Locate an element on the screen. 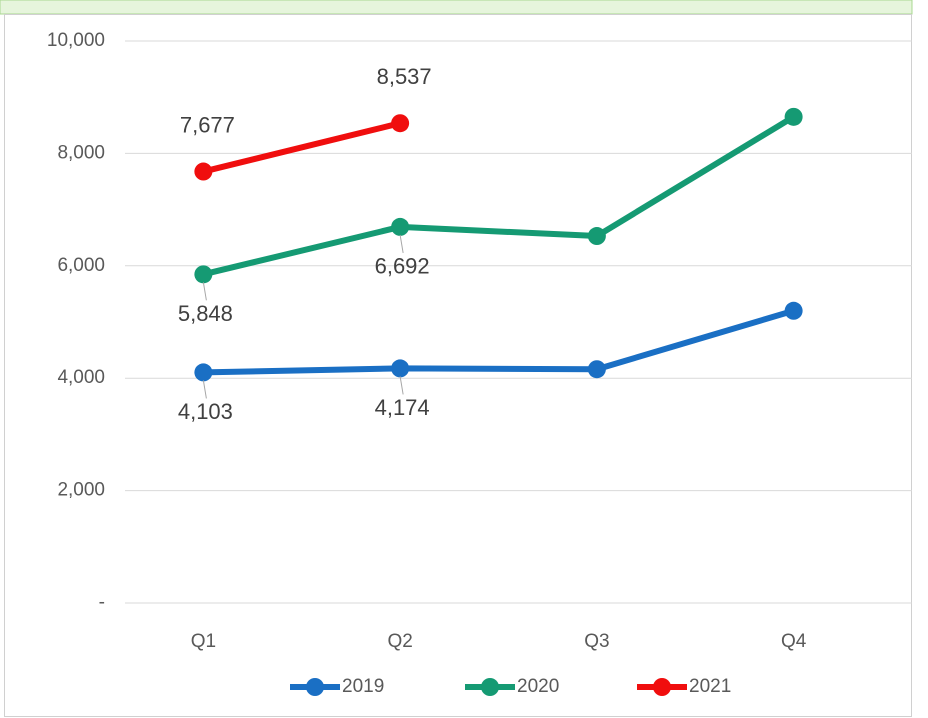 This screenshot has width=928, height=718. y-tick-label: 8,000 is located at coordinates (81, 152).